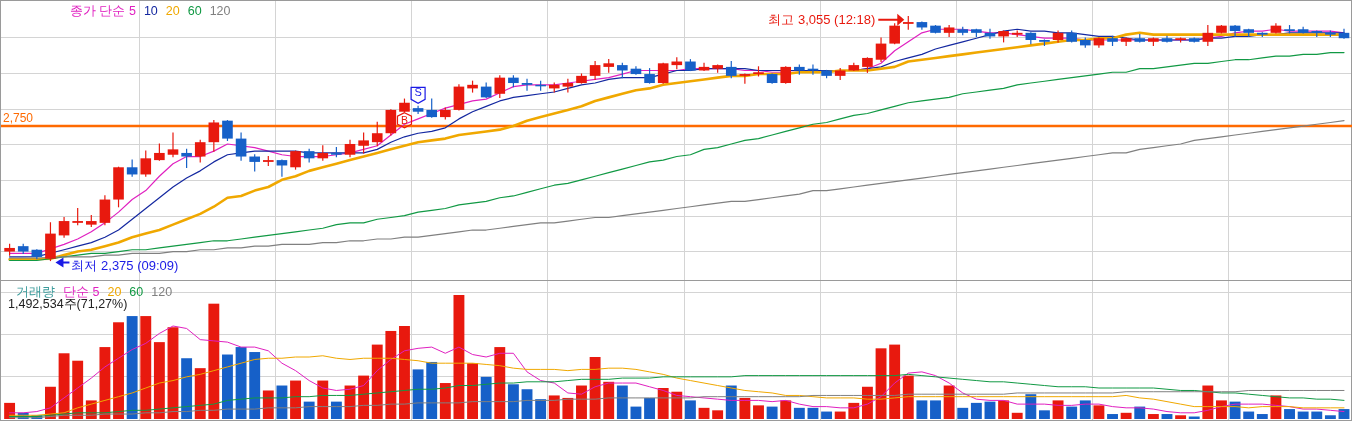 The width and height of the screenshot is (1352, 421). Describe the element at coordinates (822, 20) in the screenshot. I see `annotation: 최고 3,055 (12:18)` at that location.